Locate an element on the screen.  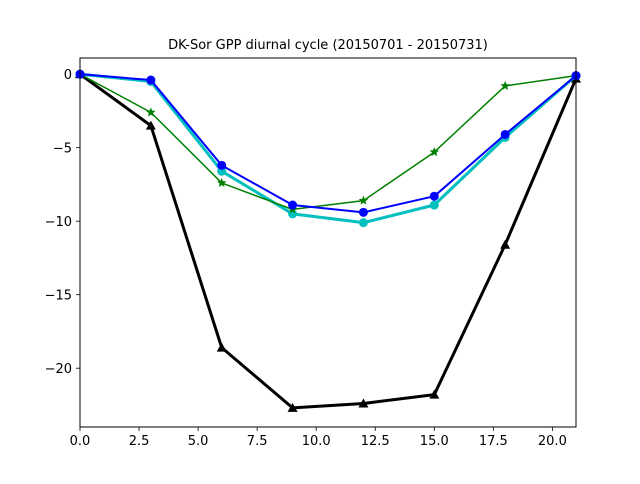
y-tick-label: −20 is located at coordinates (58, 369).